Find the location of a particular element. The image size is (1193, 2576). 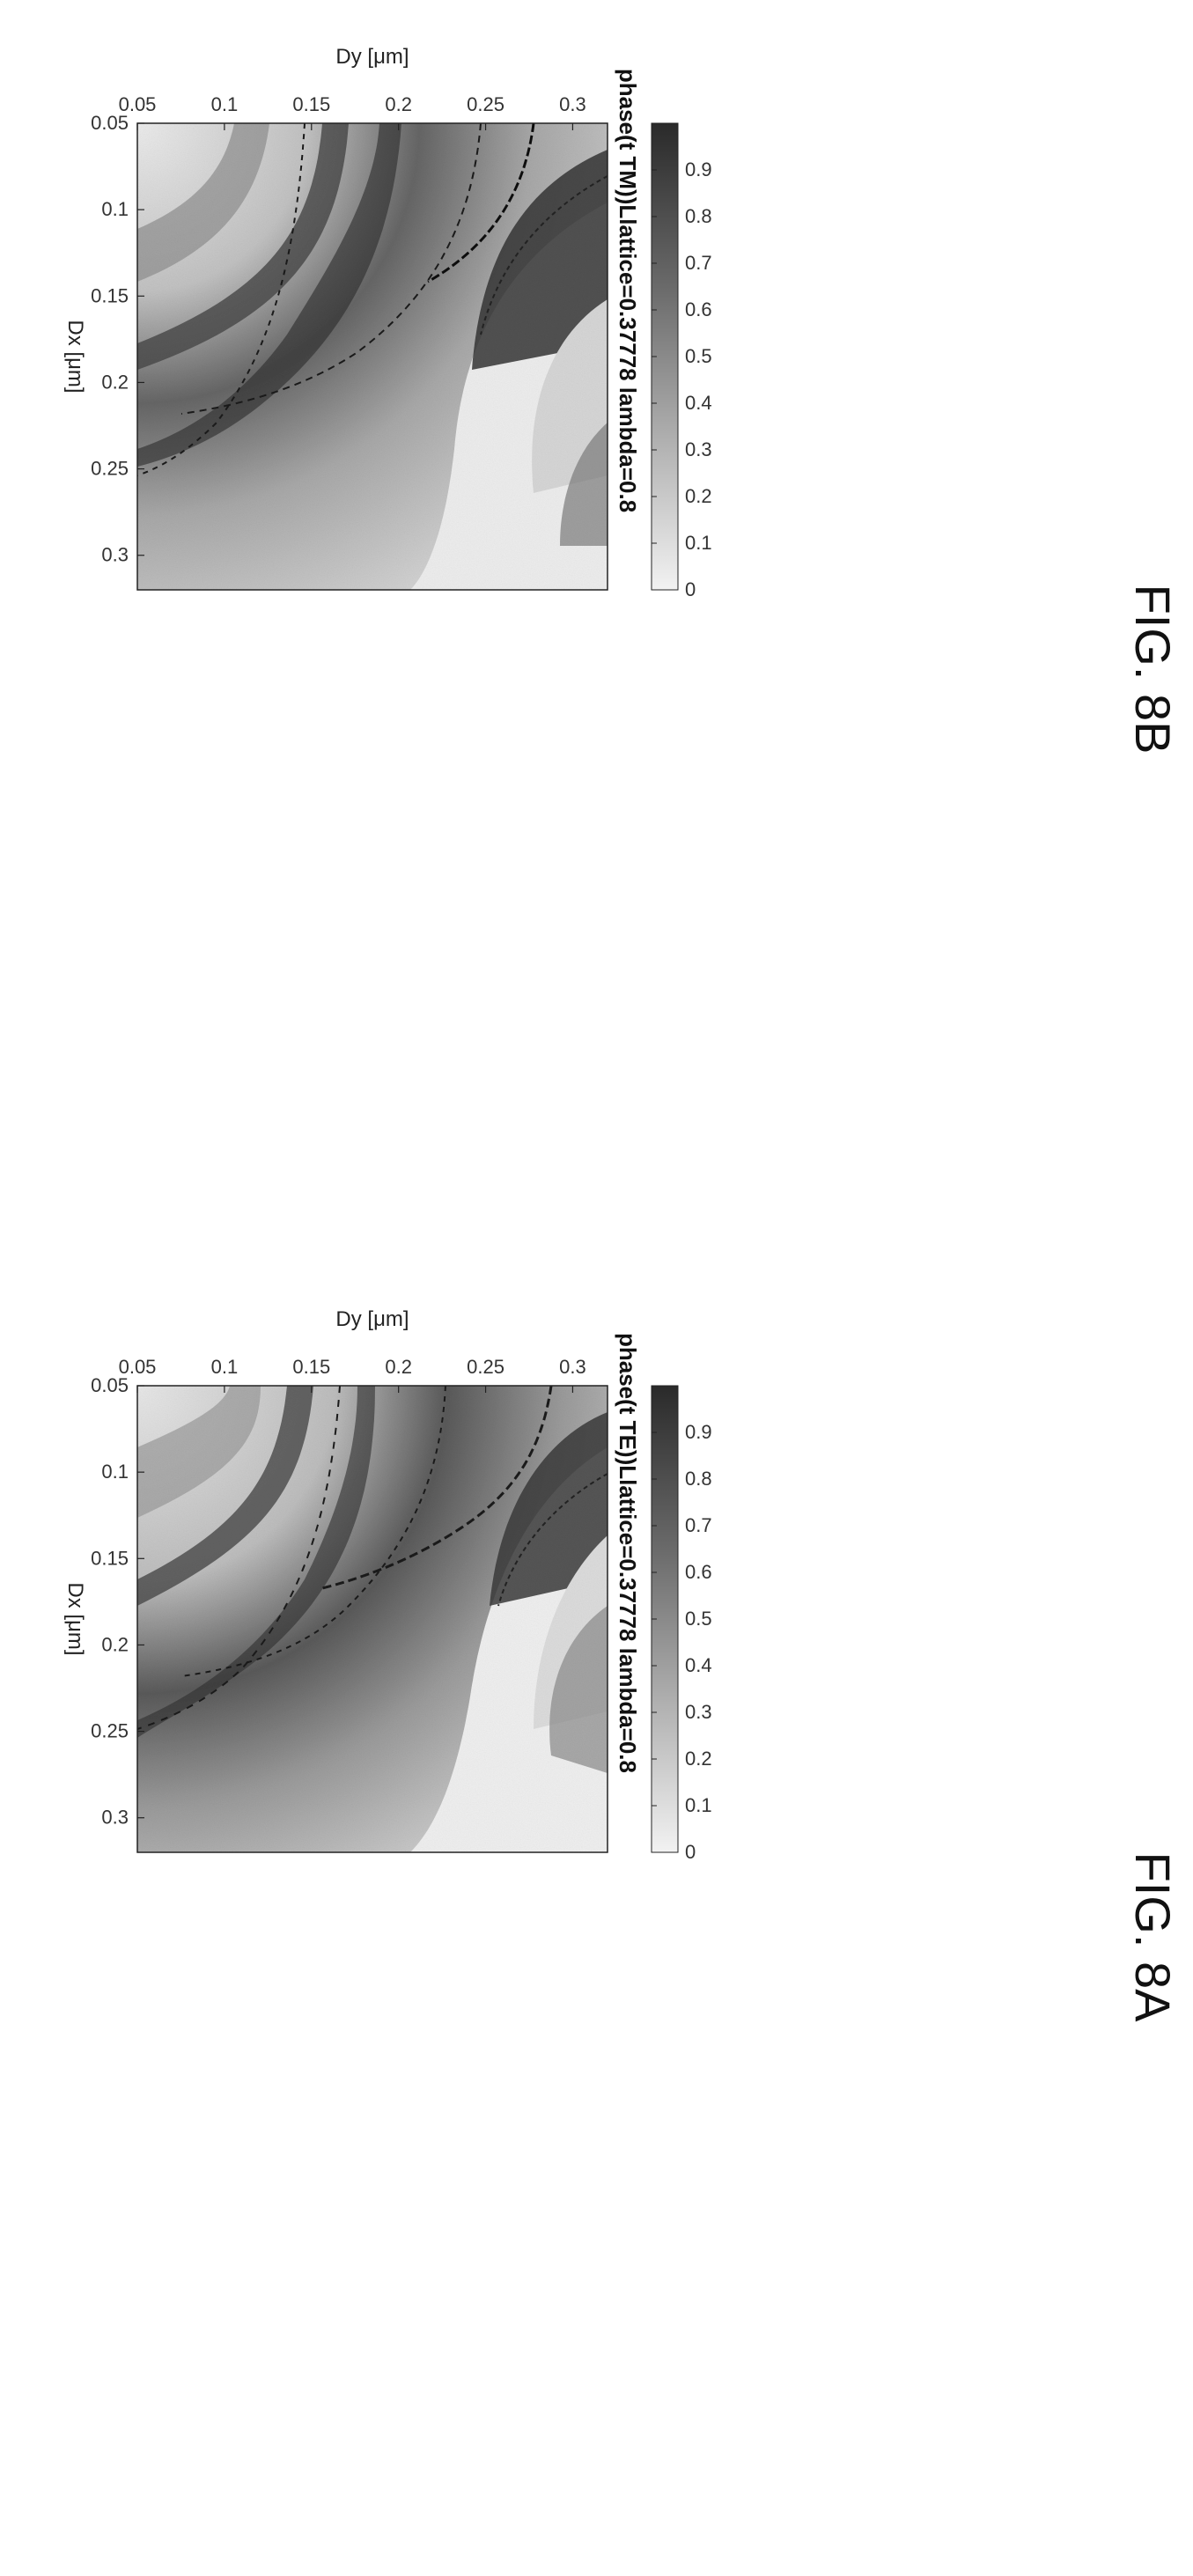

chart-title: phase(t TM))Llattice=0.37778 lambda=0.8 is located at coordinates (628, 290).